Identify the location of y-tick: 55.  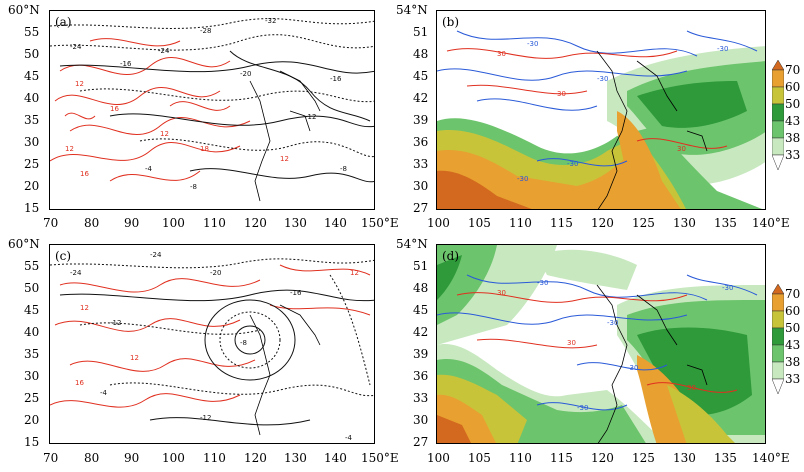
(32, 266).